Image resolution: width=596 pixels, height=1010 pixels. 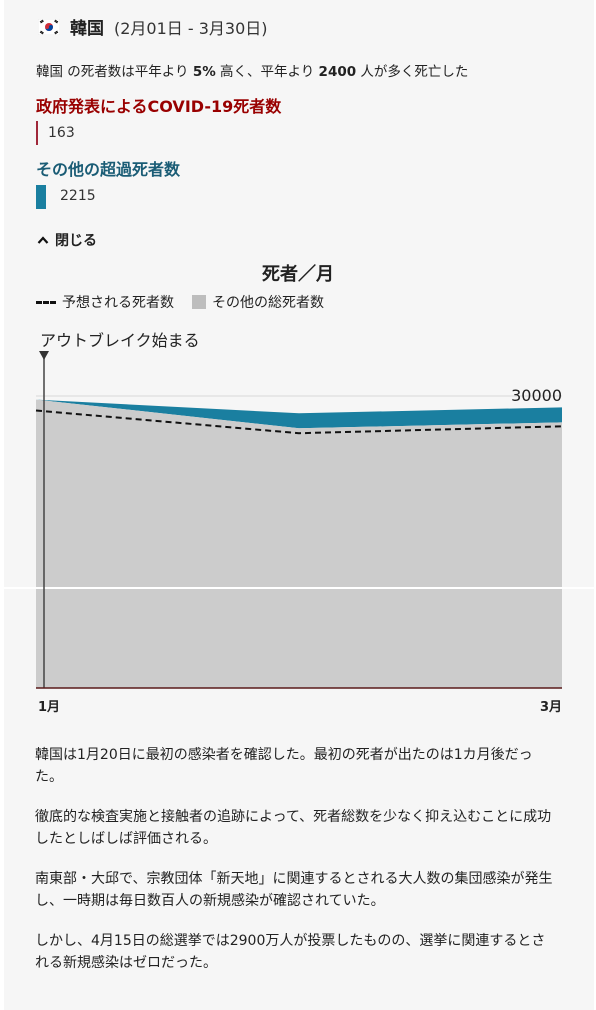 I want to click on chevron-up-icon, so click(x=43, y=240).